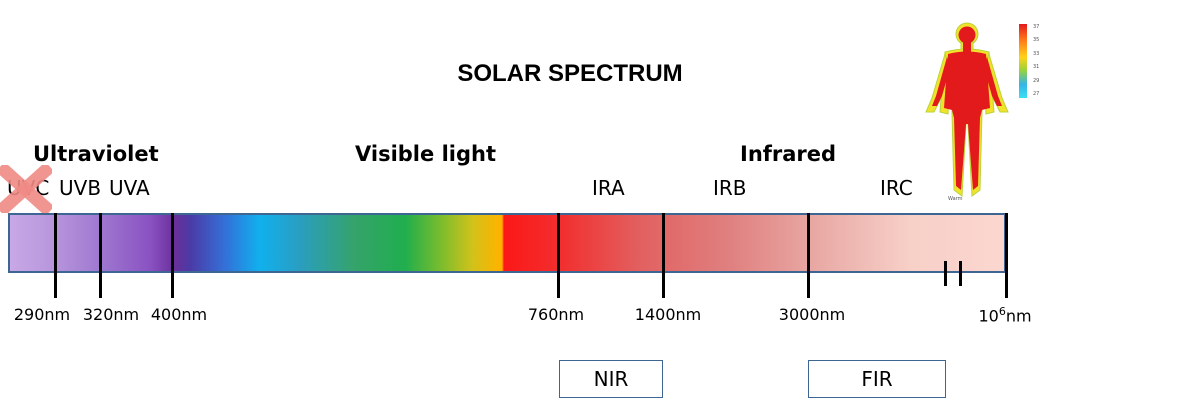 This screenshot has height=400, width=1200. Describe the element at coordinates (179, 314) in the screenshot. I see `wavelength-label-400: 400nm` at that location.